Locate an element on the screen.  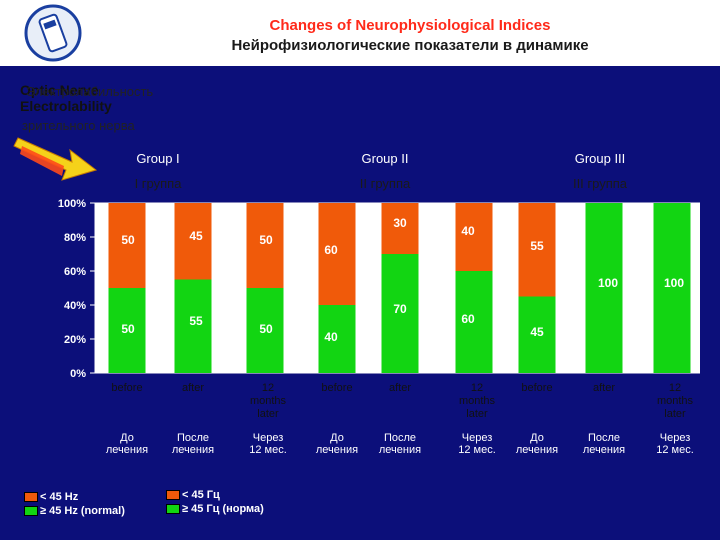
data-label-normal: 60 is located at coordinates (468, 319).